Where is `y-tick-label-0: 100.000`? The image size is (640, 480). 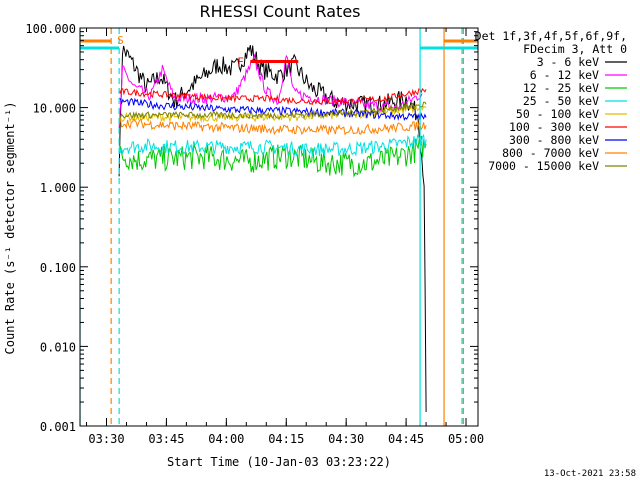 y-tick-label-0: 100.000 is located at coordinates (50, 29).